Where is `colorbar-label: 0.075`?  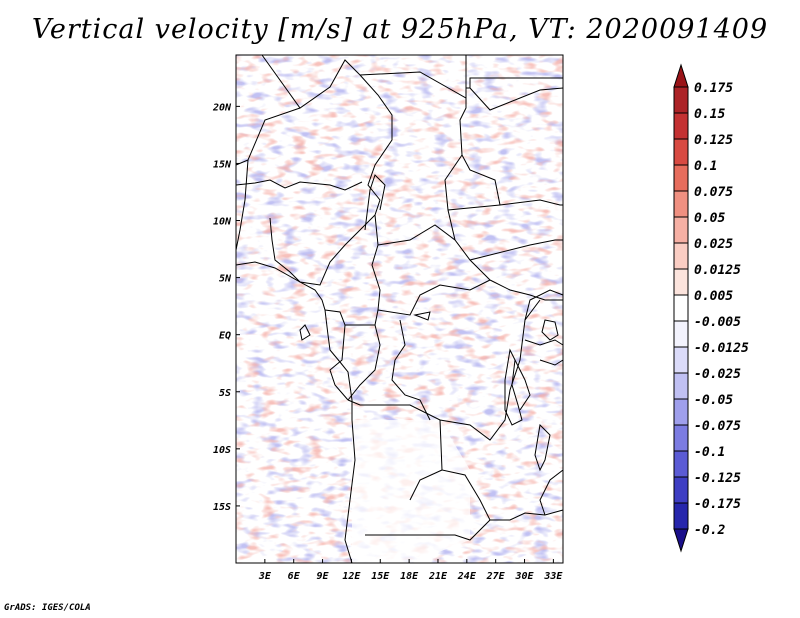 colorbar-label: 0.075 is located at coordinates (713, 192).